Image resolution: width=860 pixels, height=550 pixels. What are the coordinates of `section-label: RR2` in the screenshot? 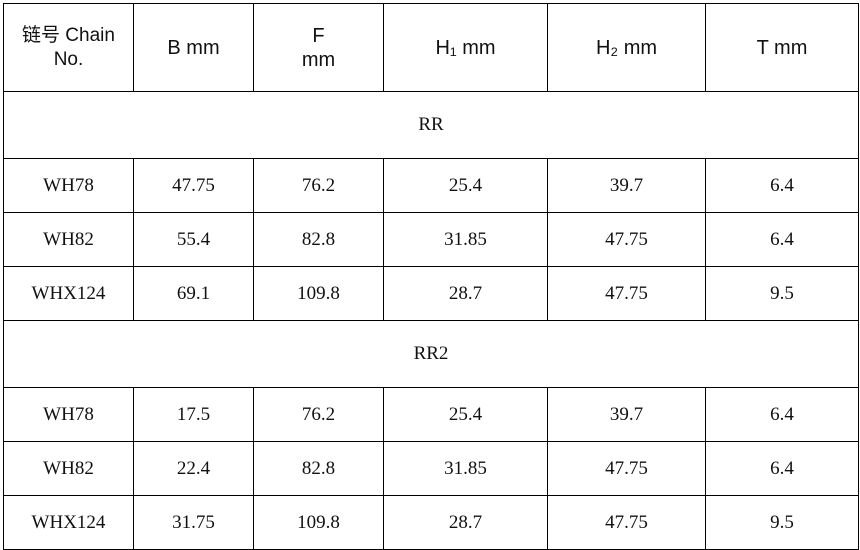 It's located at (431, 354).